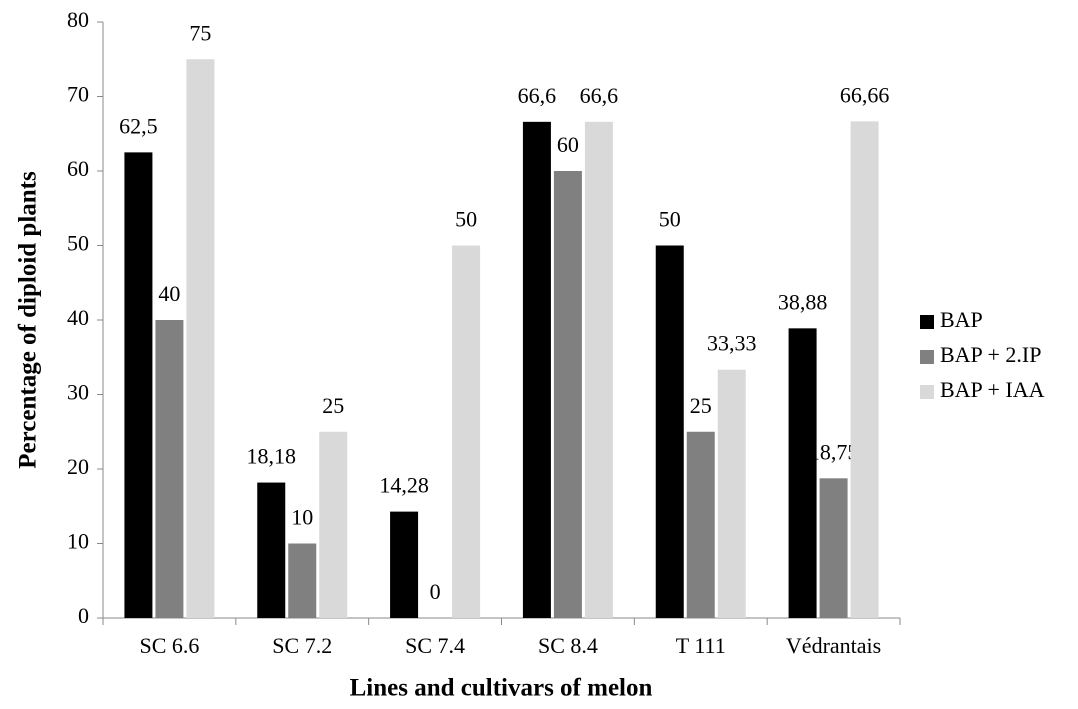  What do you see at coordinates (78, 94) in the screenshot?
I see `y-tick-label: 70` at bounding box center [78, 94].